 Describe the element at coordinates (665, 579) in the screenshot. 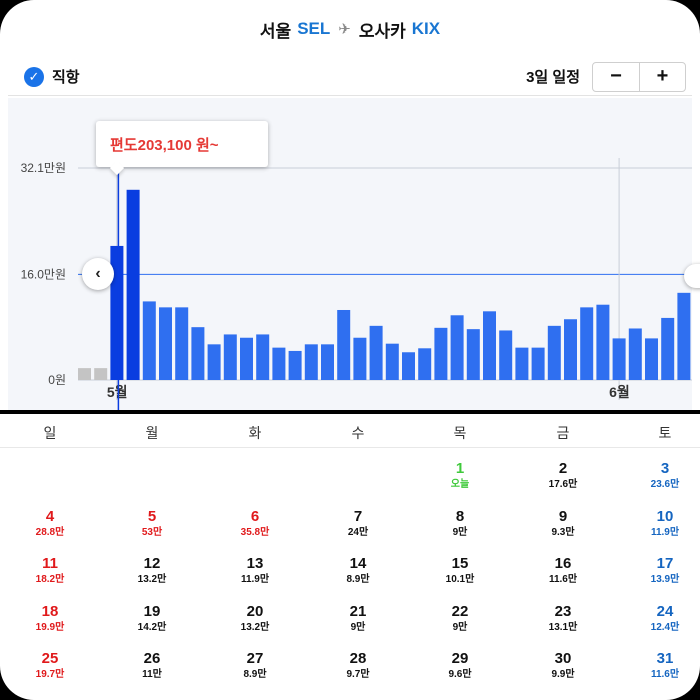

I see `day-price: 13.9만` at that location.